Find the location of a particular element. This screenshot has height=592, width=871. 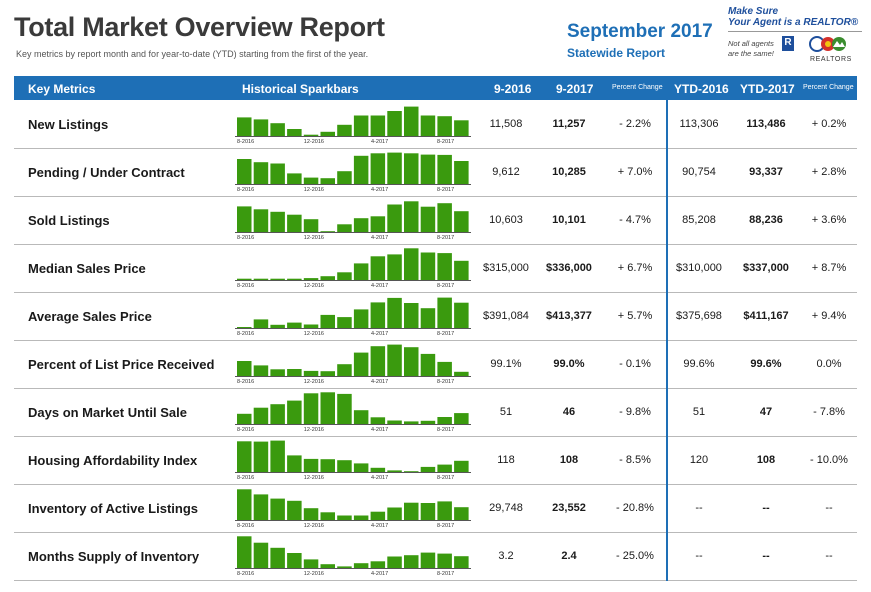

cell-ytdpct: -- is located at coordinates (829, 508).